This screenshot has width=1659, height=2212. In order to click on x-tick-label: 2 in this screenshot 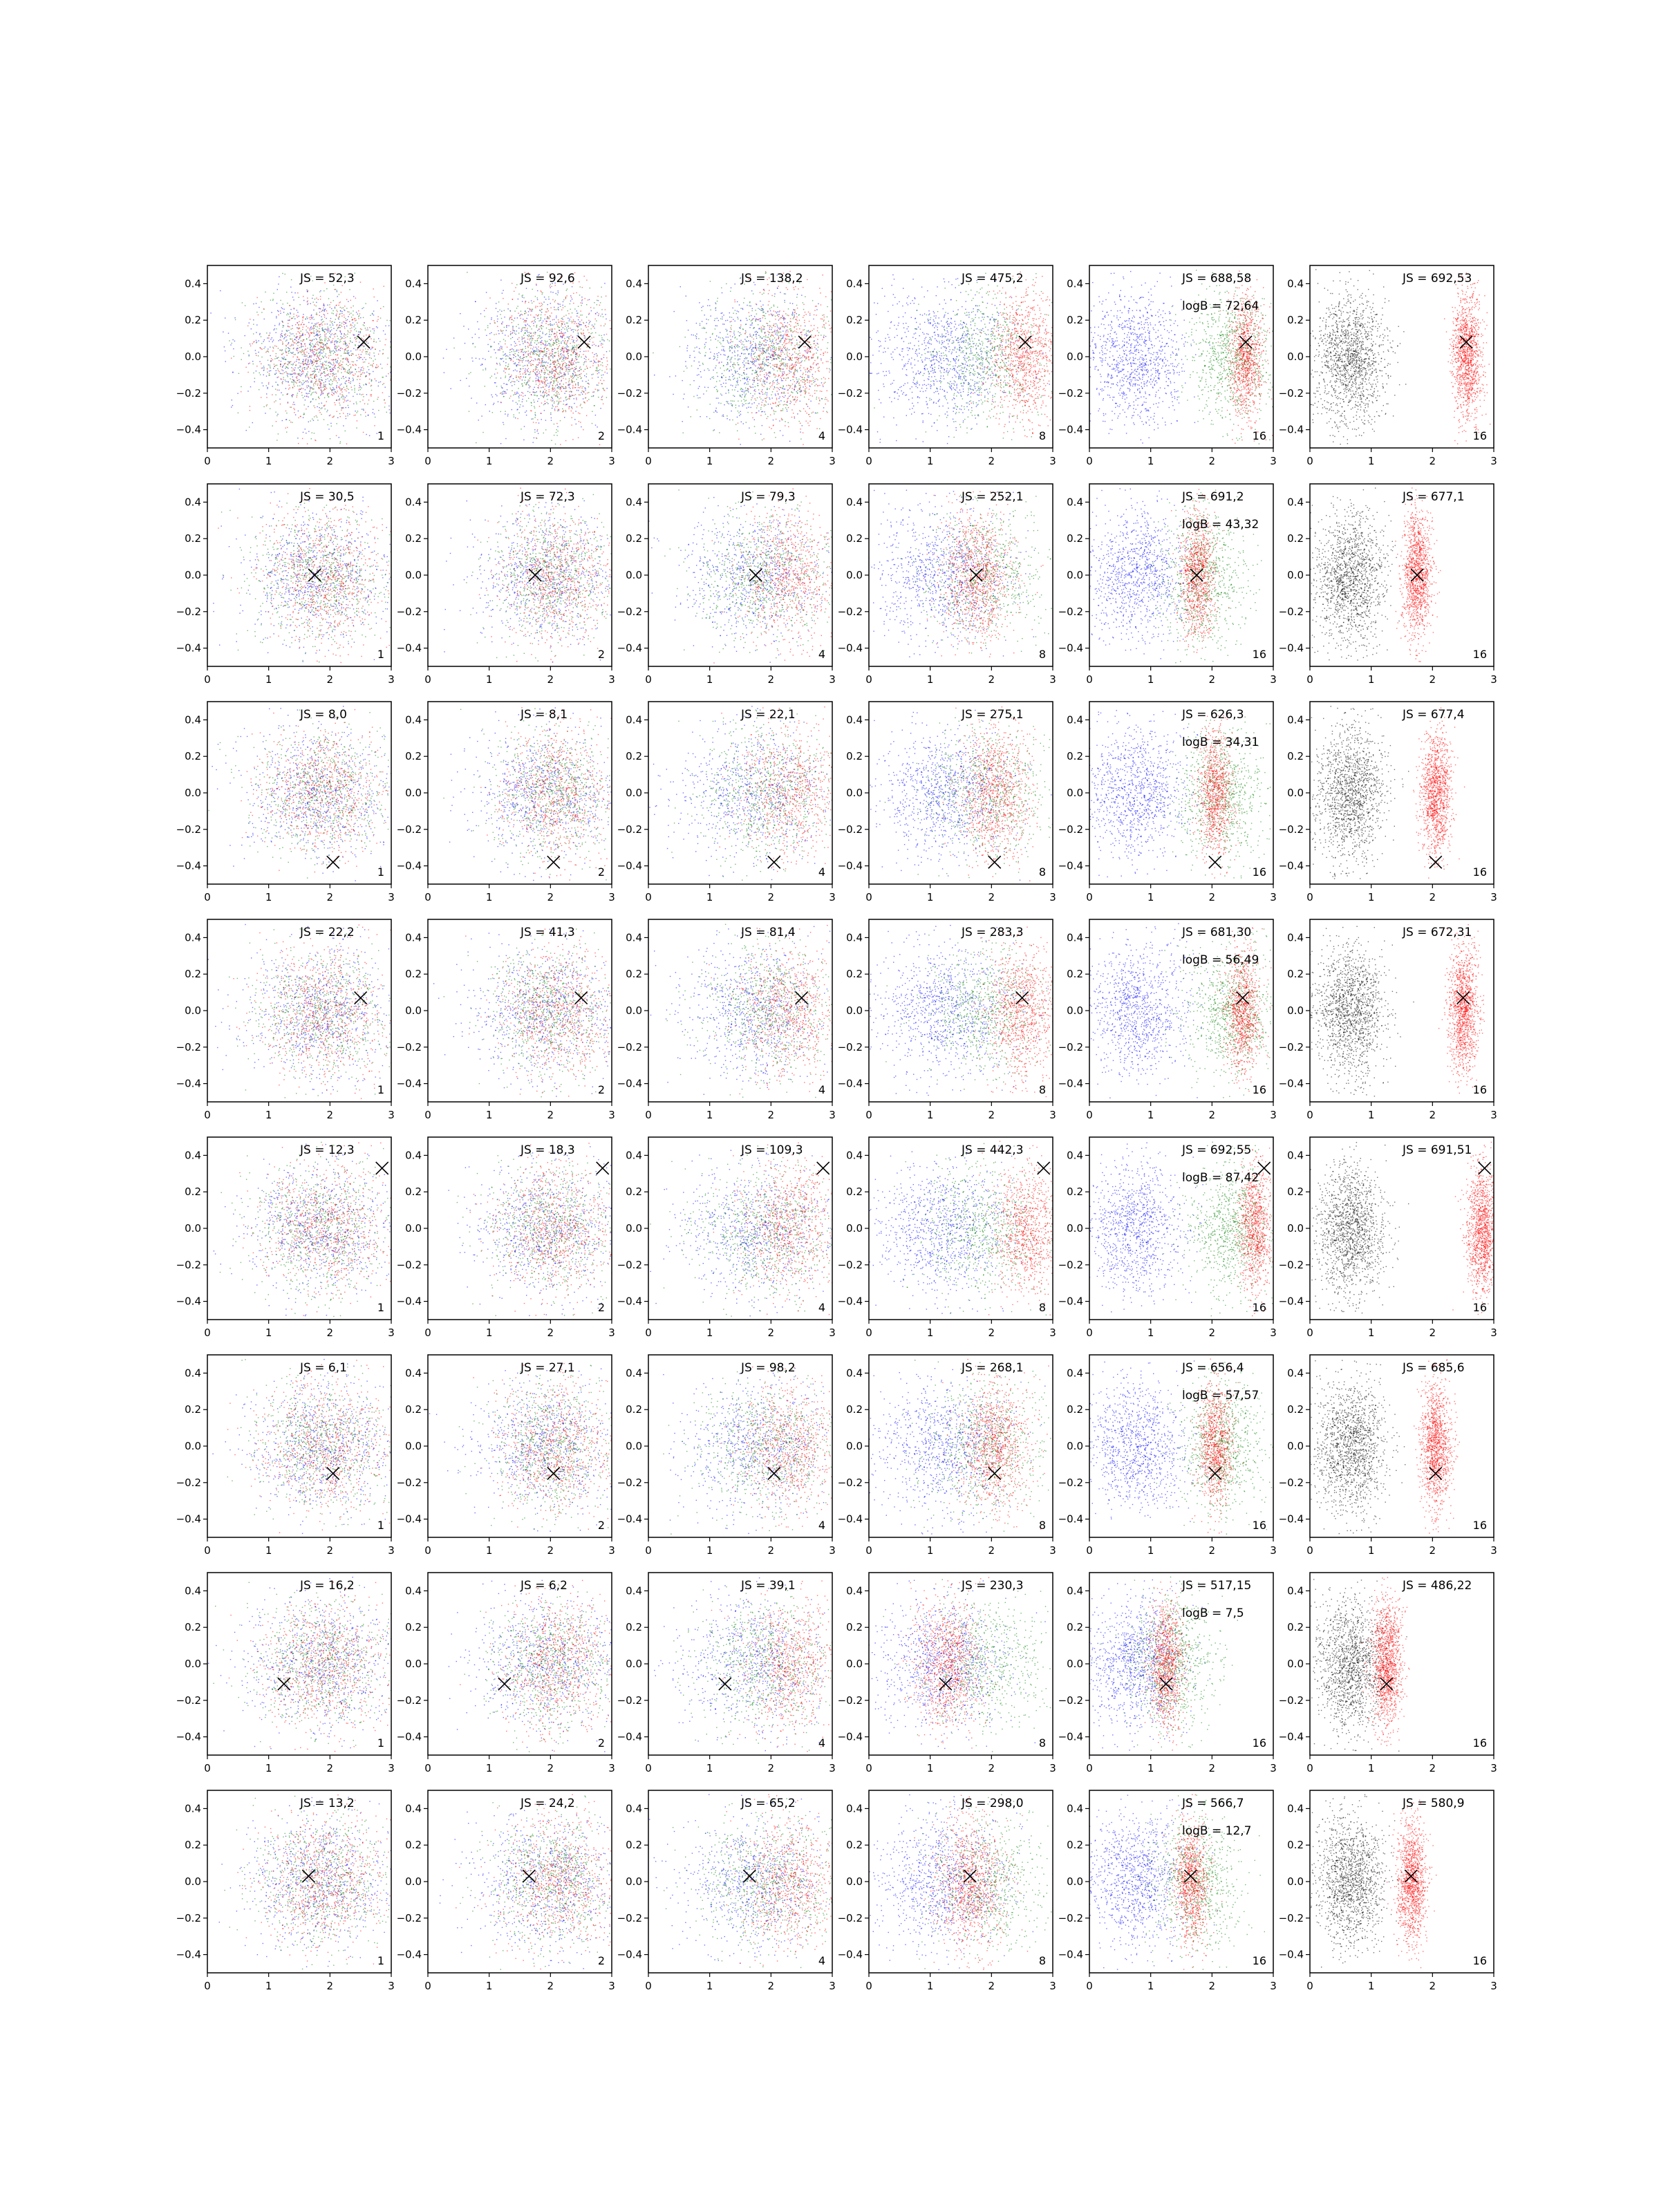, I will do `click(330, 461)`.